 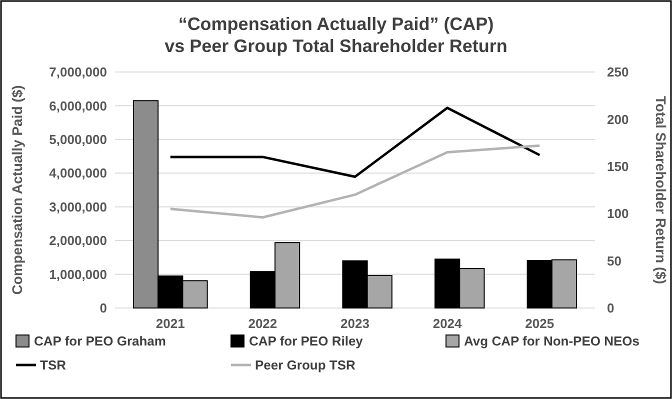 What do you see at coordinates (661, 190) in the screenshot?
I see `y2-axis-title: Total Shareholder Return ($)` at bounding box center [661, 190].